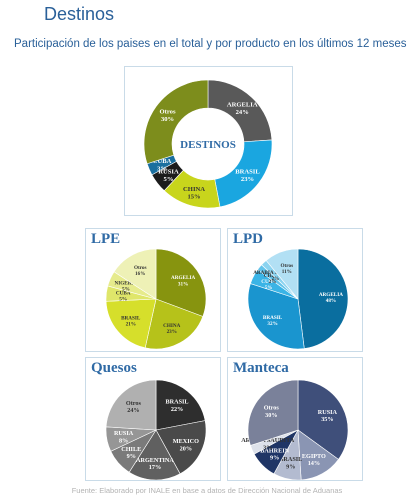 This screenshot has width=414, height=498. What do you see at coordinates (131, 318) in the screenshot?
I see `lpe-slice-label-brasil: BRASIL` at bounding box center [131, 318].